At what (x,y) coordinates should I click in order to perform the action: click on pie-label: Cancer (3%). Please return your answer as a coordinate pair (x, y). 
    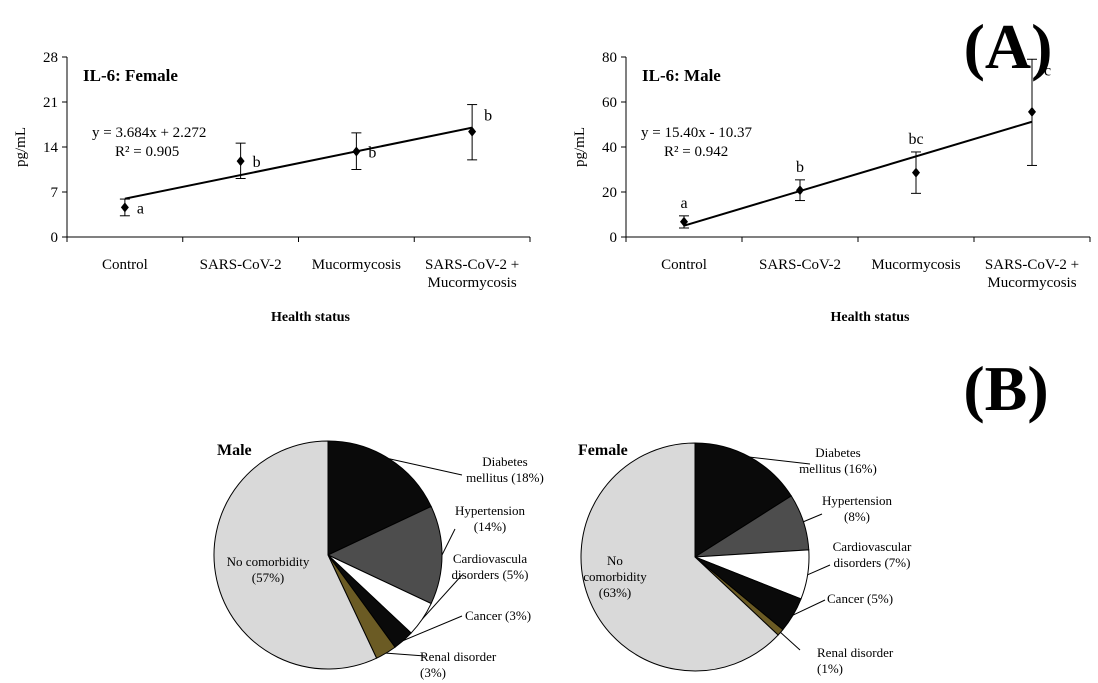
    Looking at the image, I should click on (498, 615).